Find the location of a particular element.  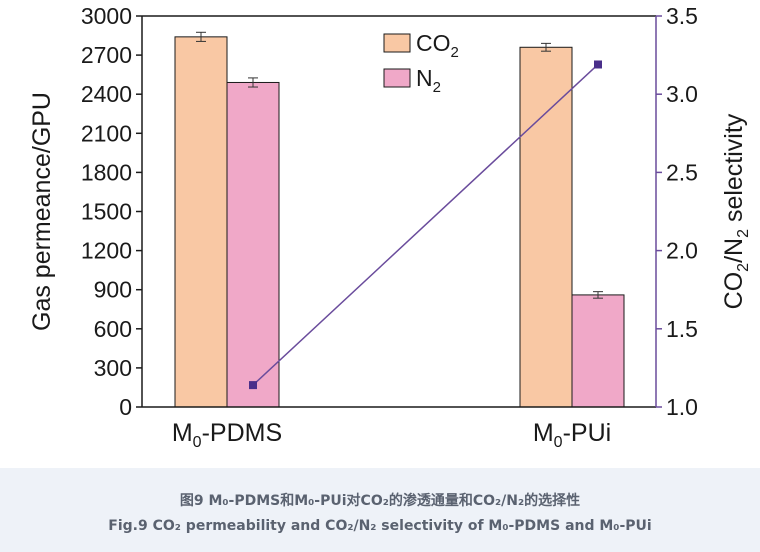

y-axis-title: Gas permeance/GPU is located at coordinates (42, 211).